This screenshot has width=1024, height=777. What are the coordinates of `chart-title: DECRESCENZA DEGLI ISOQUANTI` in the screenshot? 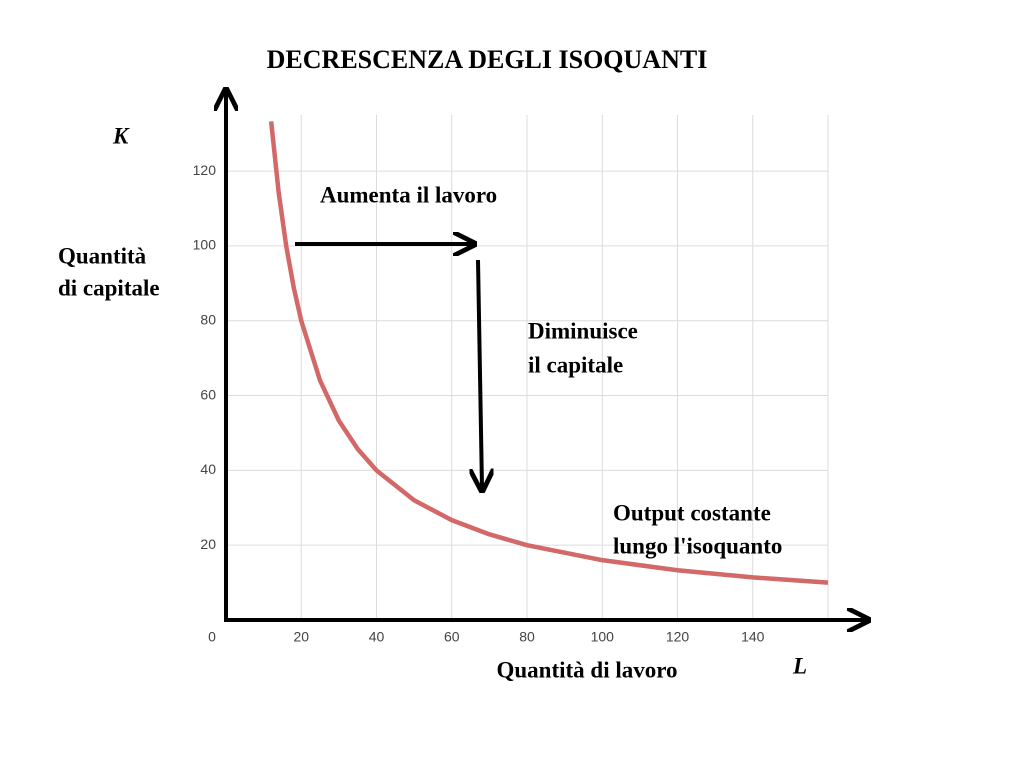 It's located at (487, 59).